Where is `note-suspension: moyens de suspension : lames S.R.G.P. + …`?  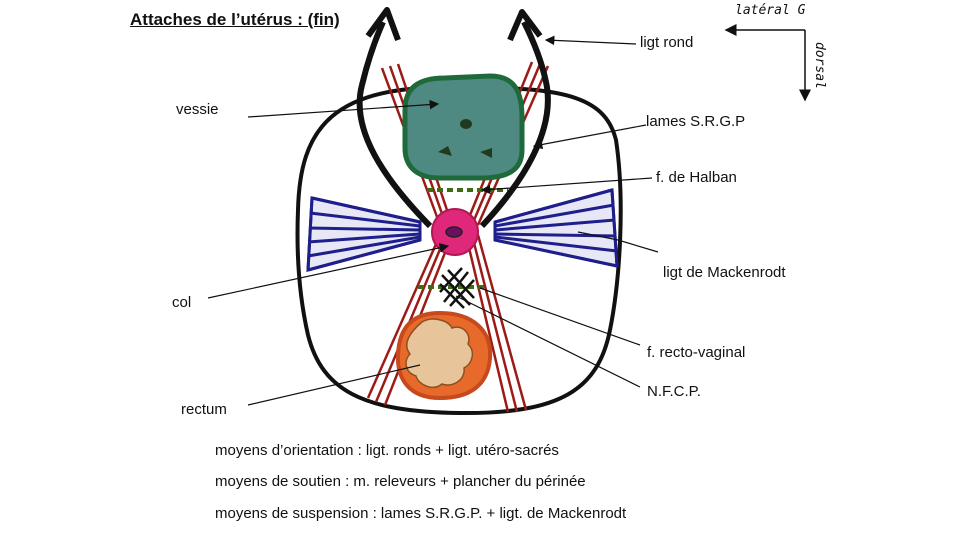 note-suspension: moyens de suspension : lames S.R.G.P. + … is located at coordinates (421, 513).